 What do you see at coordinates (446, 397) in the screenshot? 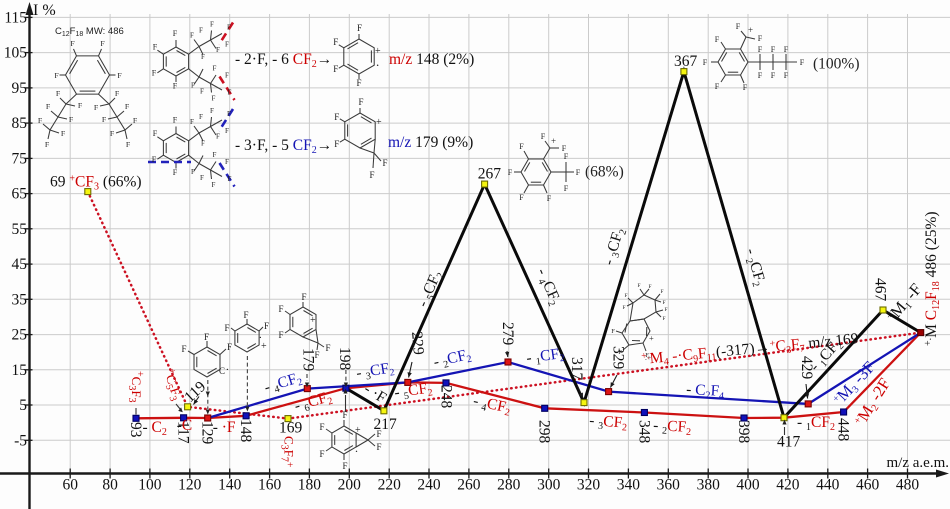
I see `svg-text: 248` at bounding box center [446, 397].